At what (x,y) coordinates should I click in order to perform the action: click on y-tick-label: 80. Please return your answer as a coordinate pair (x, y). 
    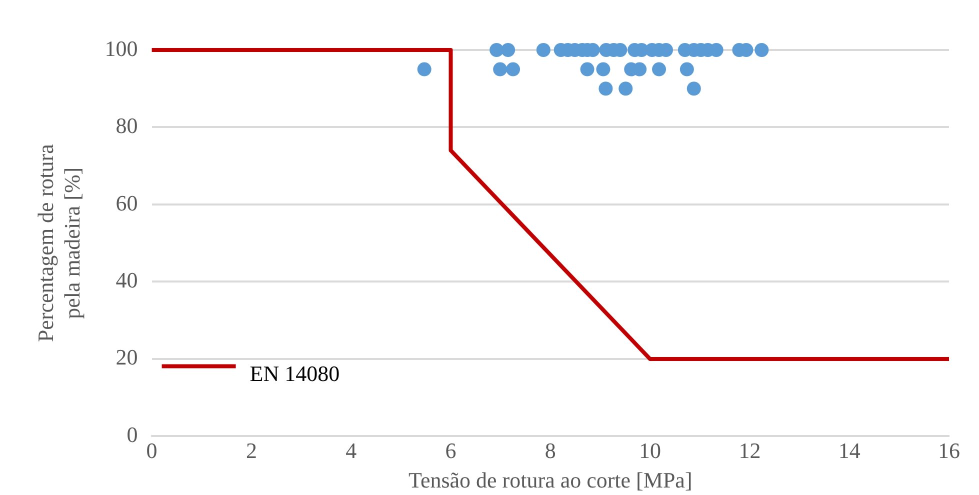
    Looking at the image, I should click on (127, 125).